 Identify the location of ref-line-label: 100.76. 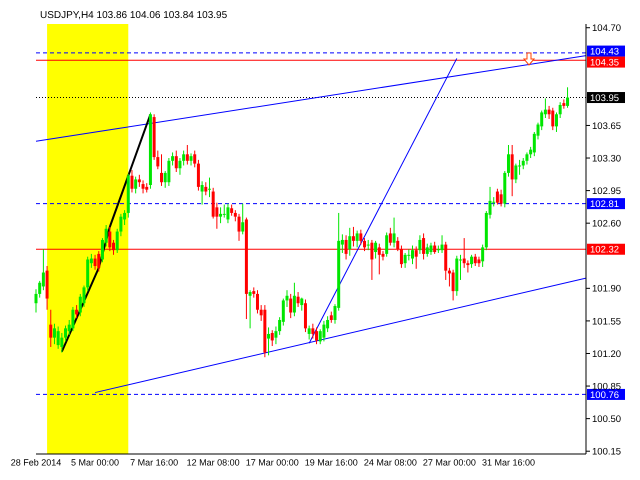
(605, 395).